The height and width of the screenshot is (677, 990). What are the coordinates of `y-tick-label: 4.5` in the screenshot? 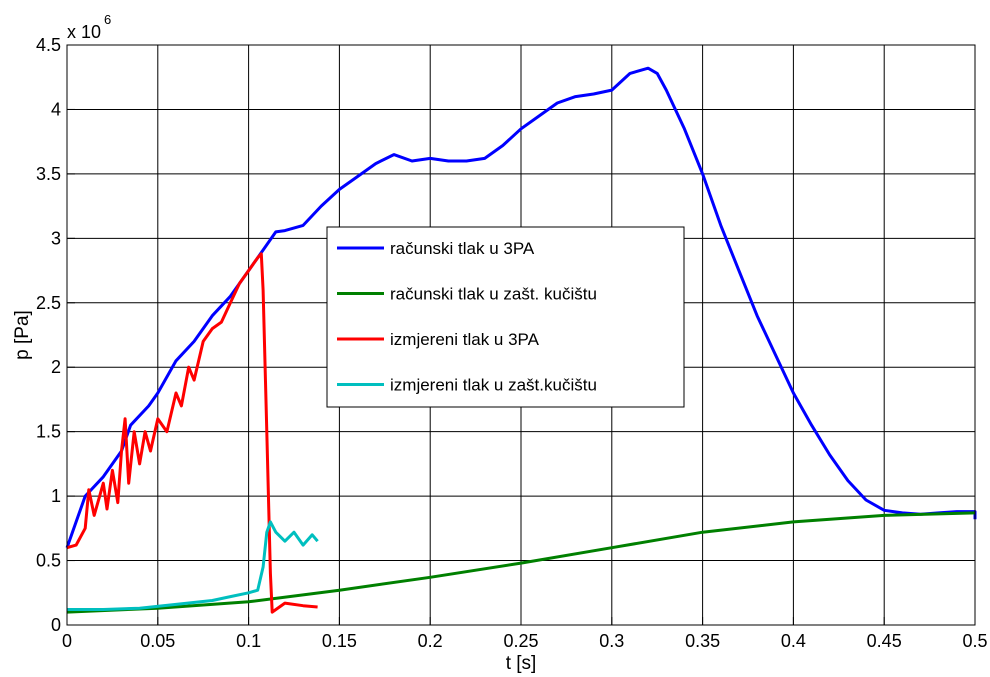 It's located at (48, 45).